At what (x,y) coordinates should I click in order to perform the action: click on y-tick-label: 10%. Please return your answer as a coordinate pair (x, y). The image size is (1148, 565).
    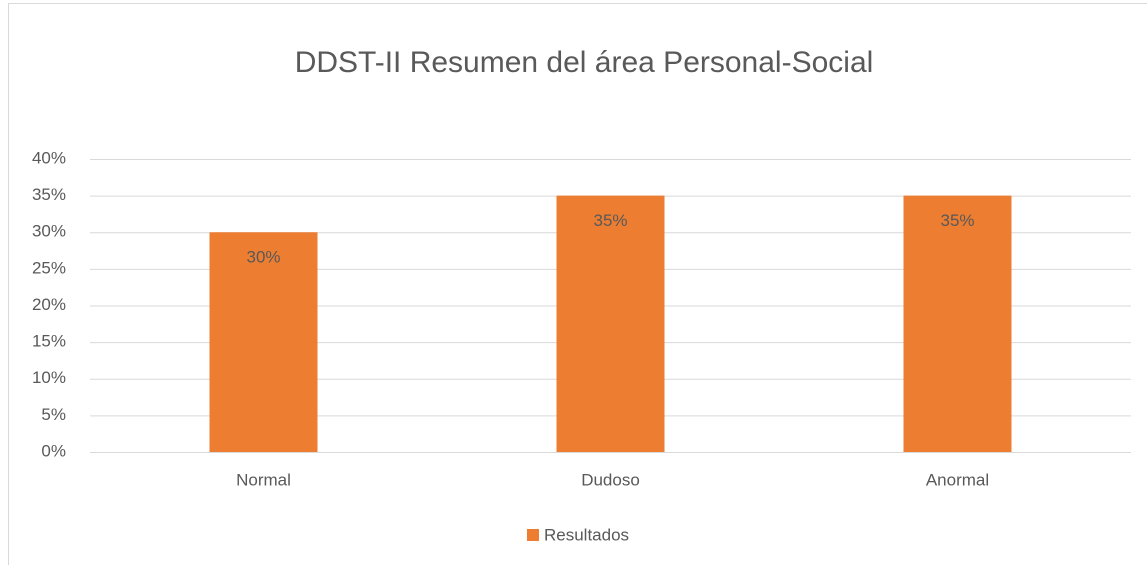
    Looking at the image, I should click on (49, 377).